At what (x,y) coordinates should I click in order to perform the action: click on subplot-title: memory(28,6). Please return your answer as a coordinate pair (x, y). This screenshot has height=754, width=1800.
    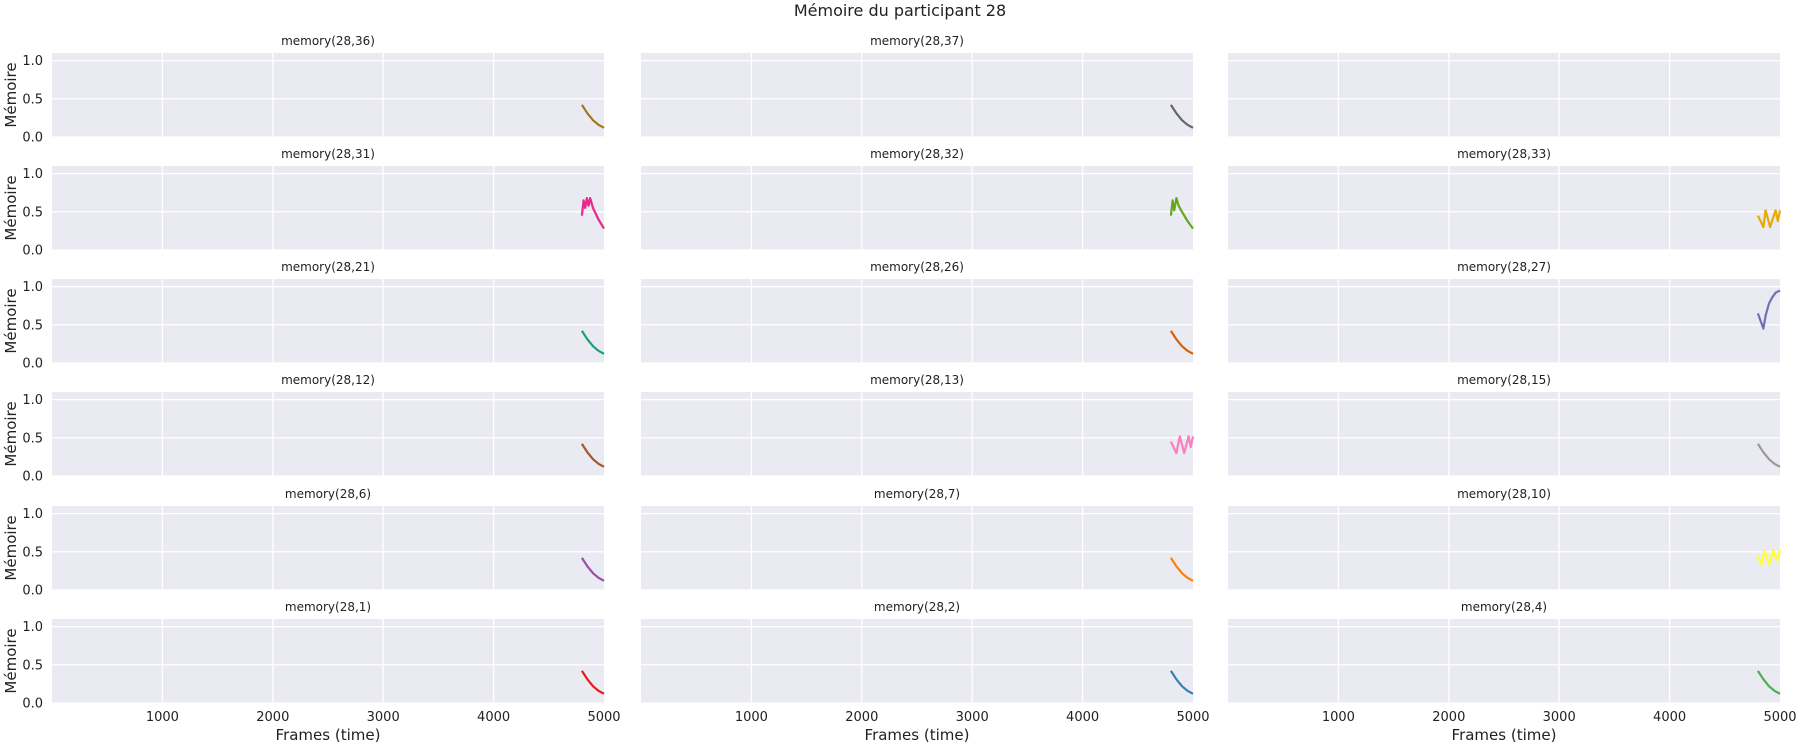
    Looking at the image, I should click on (328, 494).